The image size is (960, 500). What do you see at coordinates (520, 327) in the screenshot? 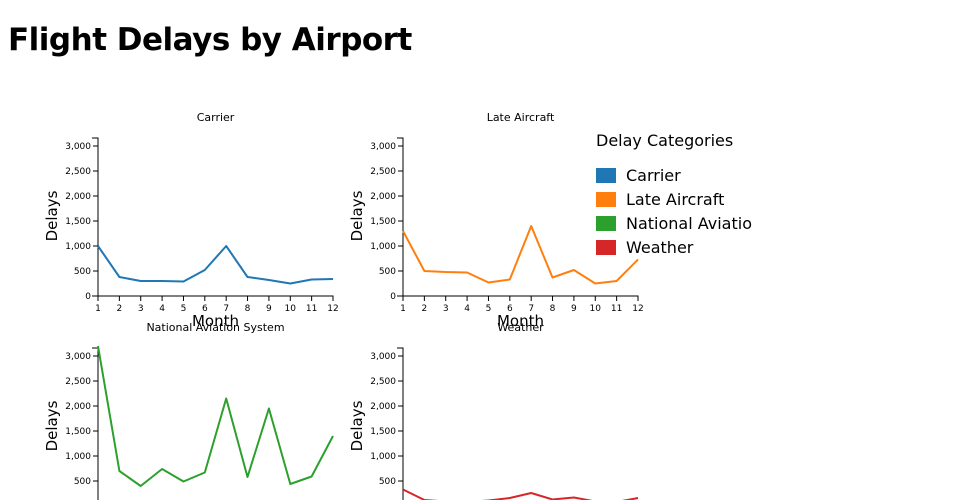
I see `panel-title: Weather` at bounding box center [520, 327].